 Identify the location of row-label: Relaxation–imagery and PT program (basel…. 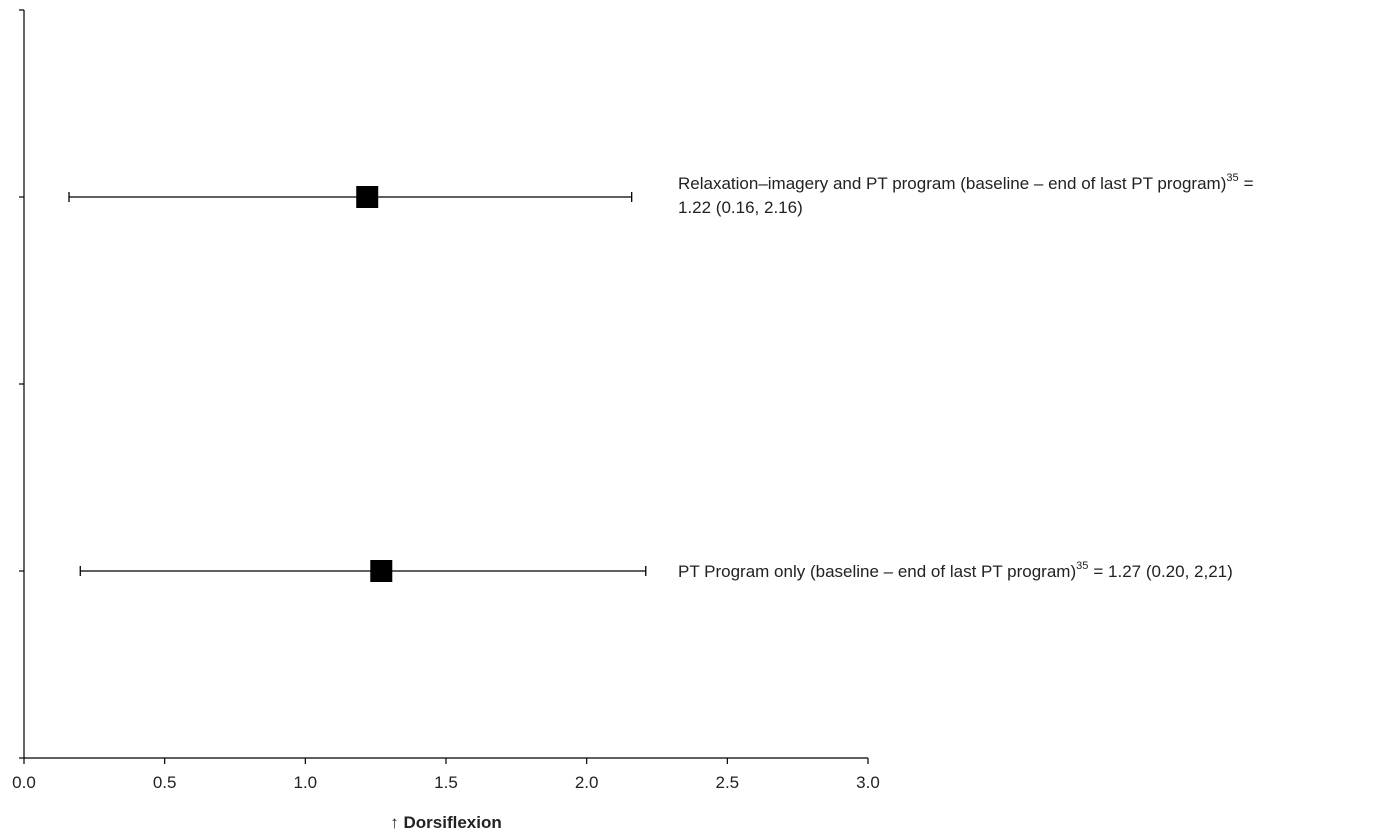
(966, 182).